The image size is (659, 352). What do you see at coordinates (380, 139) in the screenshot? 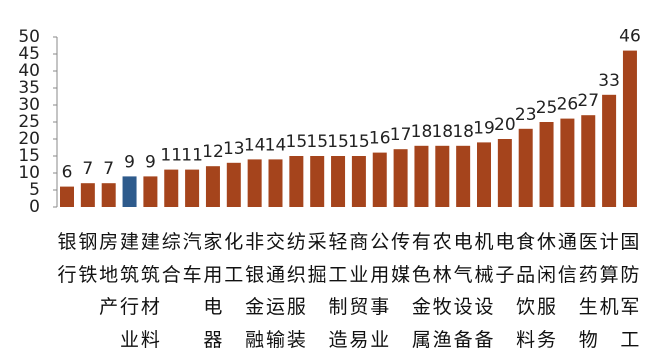
I see `value-label: 16` at bounding box center [380, 139].